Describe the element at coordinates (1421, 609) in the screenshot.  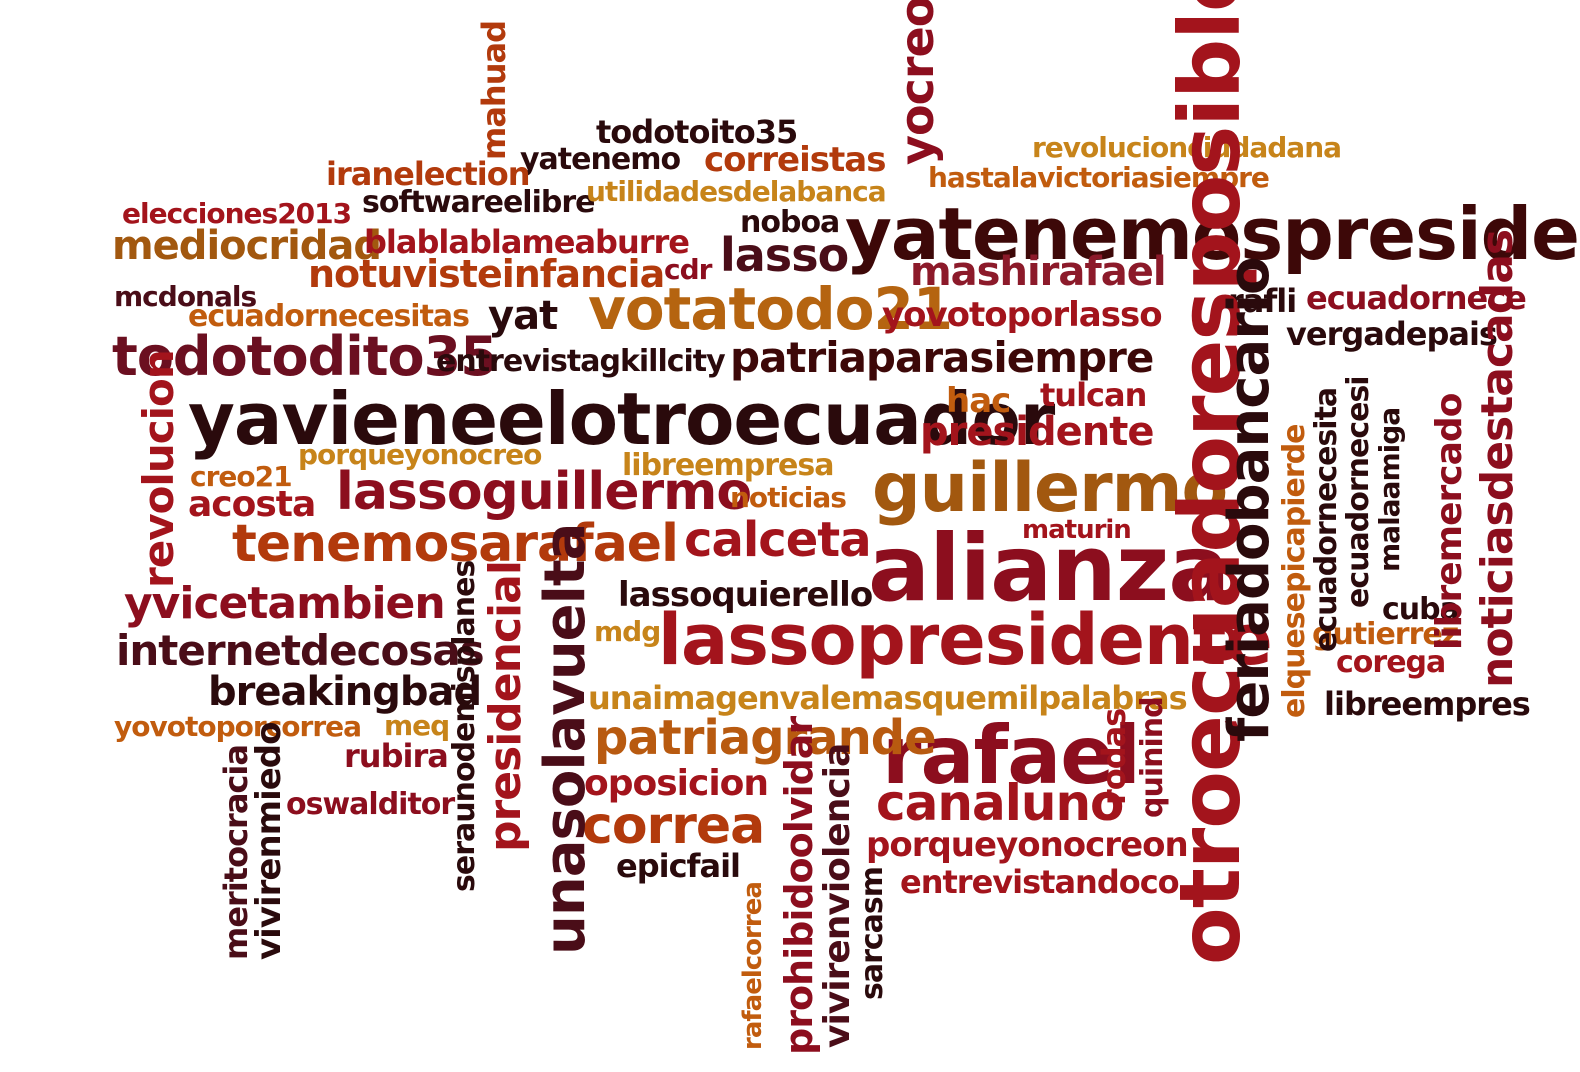
I see `cloud-word: cuba` at that location.